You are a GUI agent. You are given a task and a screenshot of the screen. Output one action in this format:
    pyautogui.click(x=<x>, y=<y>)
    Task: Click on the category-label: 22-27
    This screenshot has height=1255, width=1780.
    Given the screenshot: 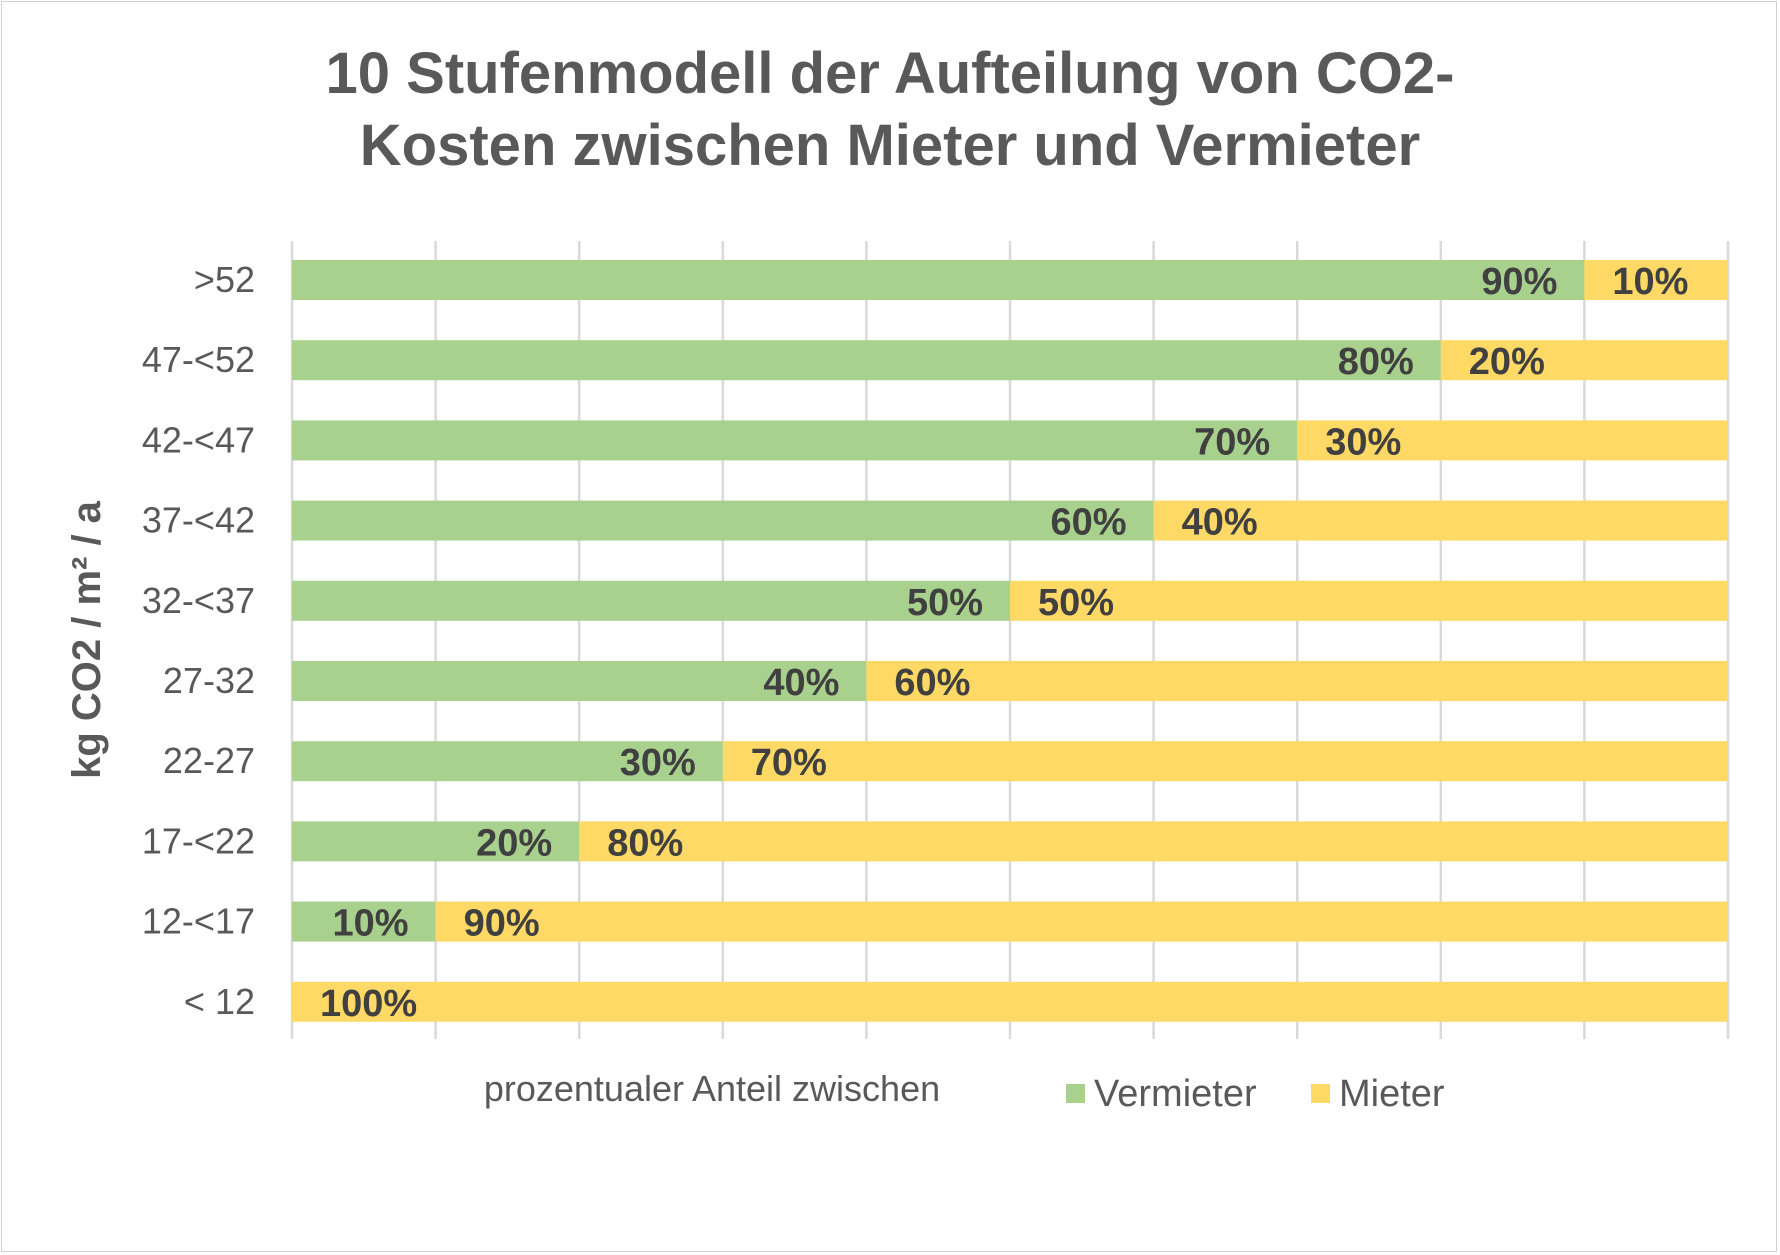 What is the action you would take?
    pyautogui.click(x=209, y=760)
    